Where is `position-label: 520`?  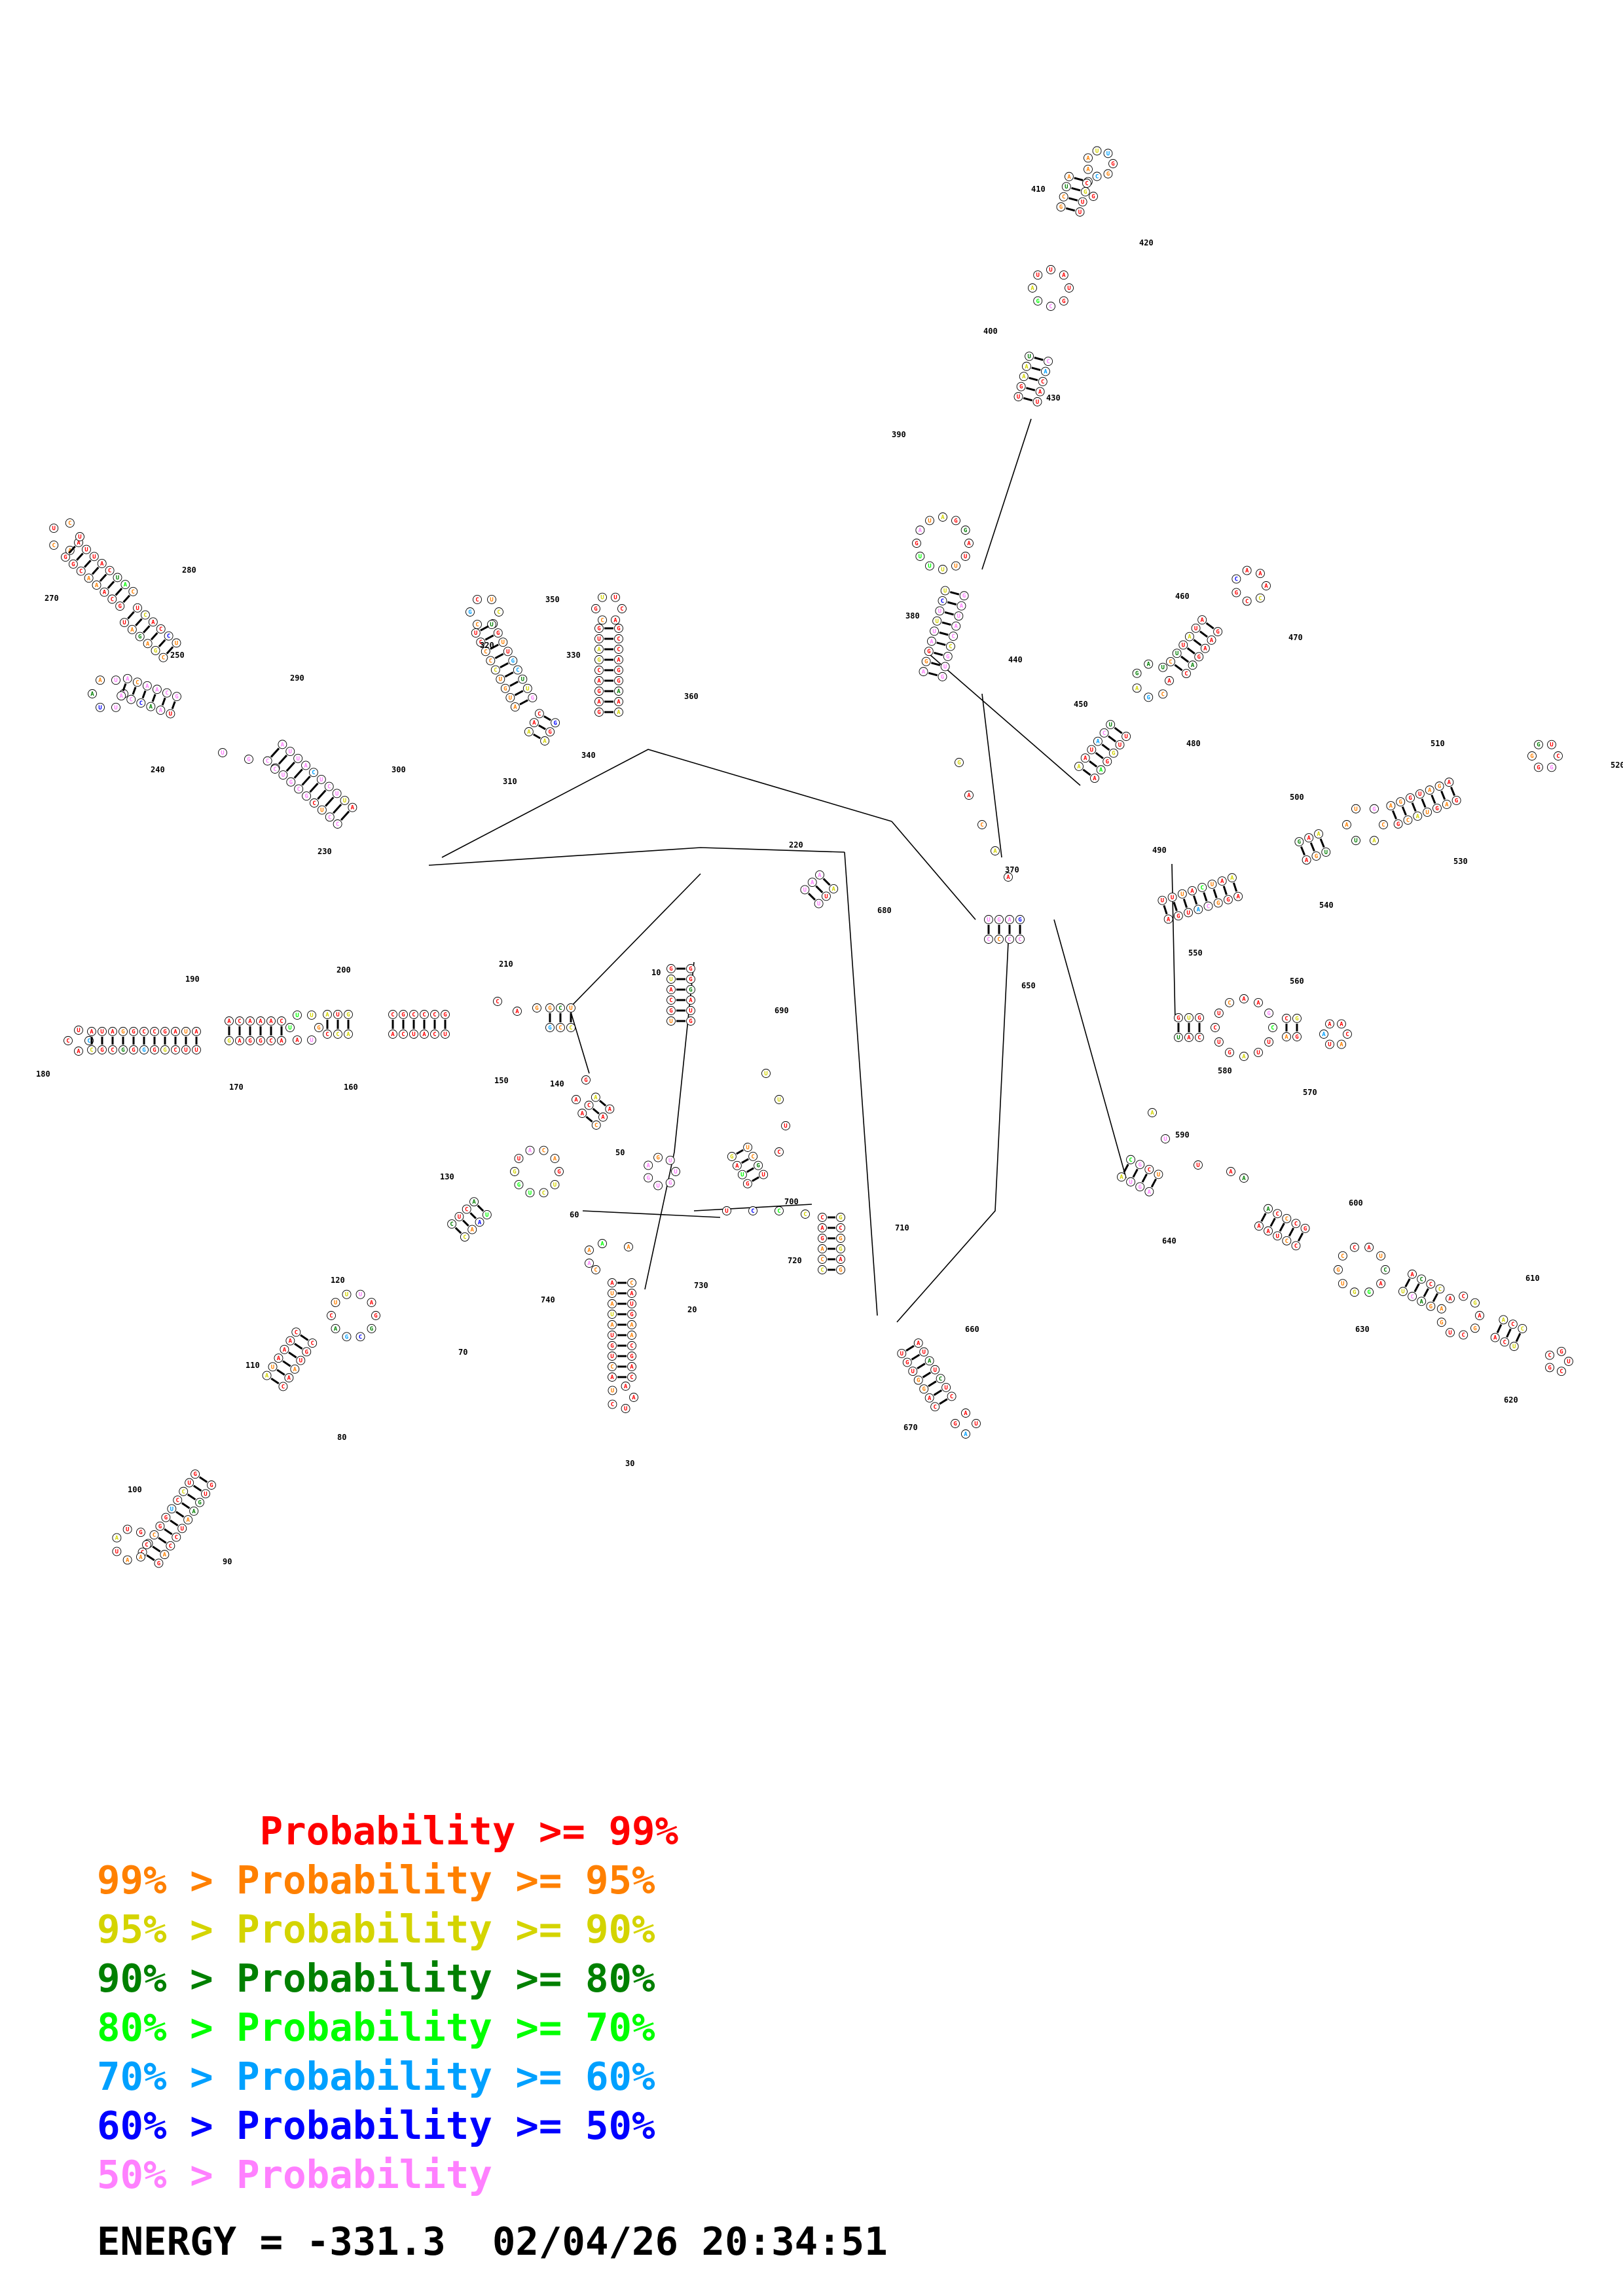
position-label: 520 is located at coordinates (1617, 765).